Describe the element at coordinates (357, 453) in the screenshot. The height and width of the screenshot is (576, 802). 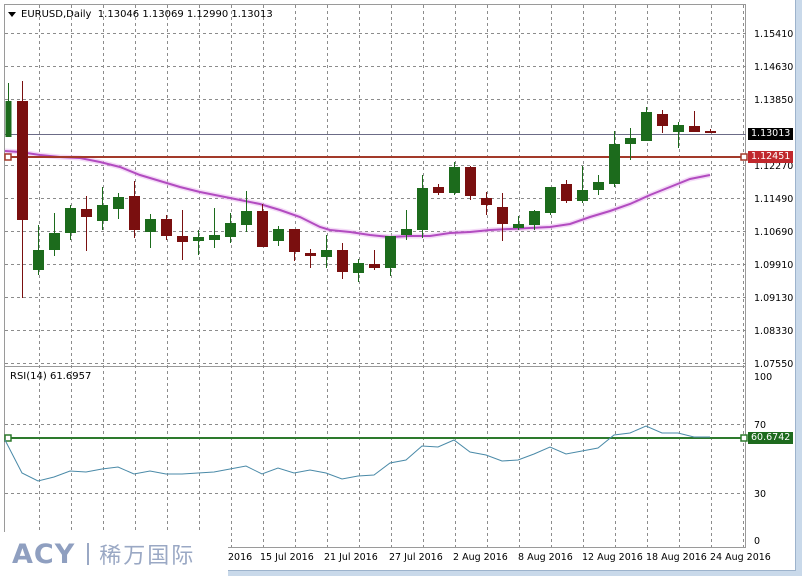
I see `rsi-line` at that location.